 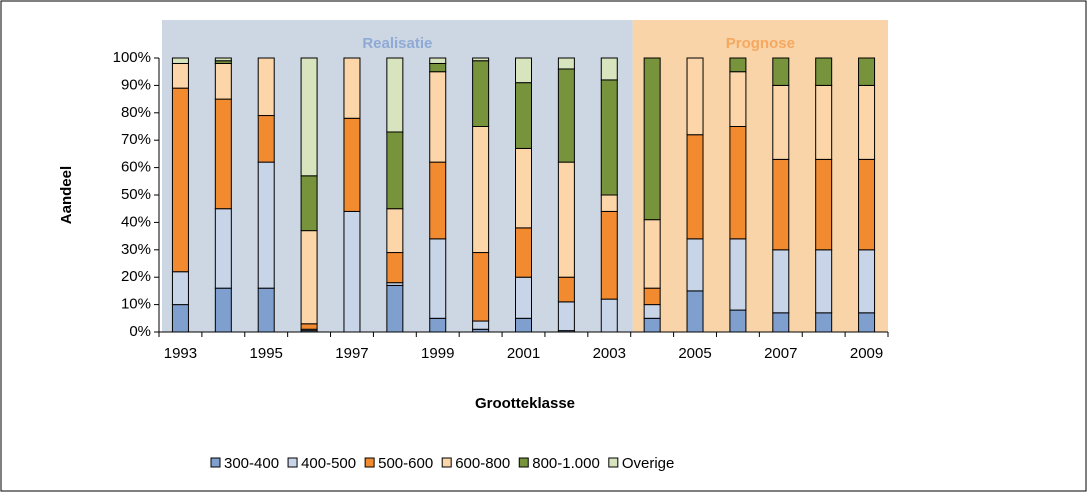 I want to click on x-tick-label: 2003, so click(x=609, y=353).